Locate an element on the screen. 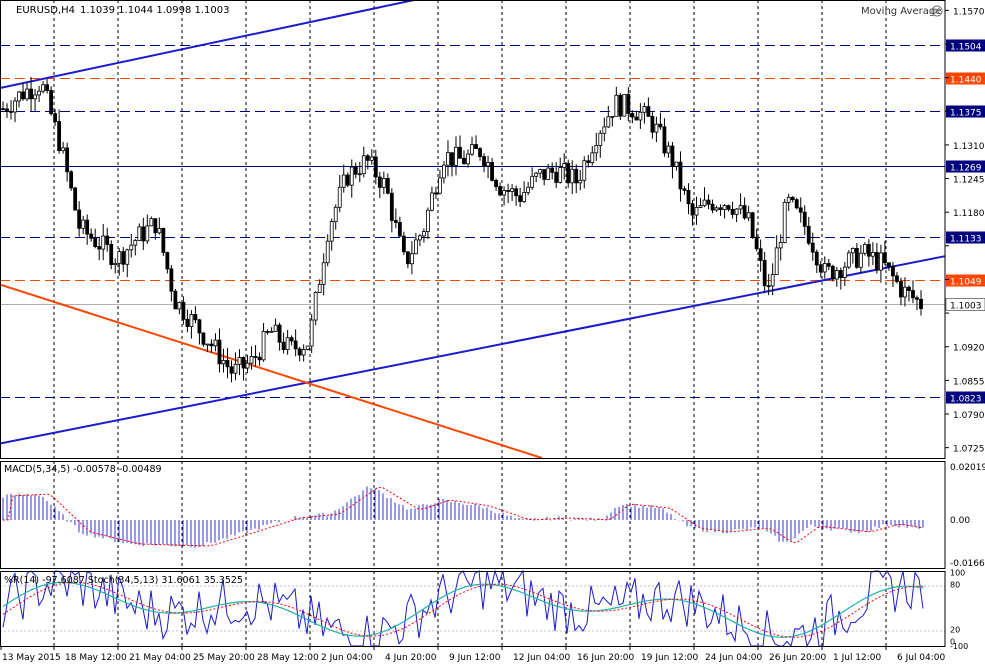 This screenshot has width=985, height=670. ohlc-label: 1.1039 1.1044 1.0998 1.1003 is located at coordinates (155, 10).